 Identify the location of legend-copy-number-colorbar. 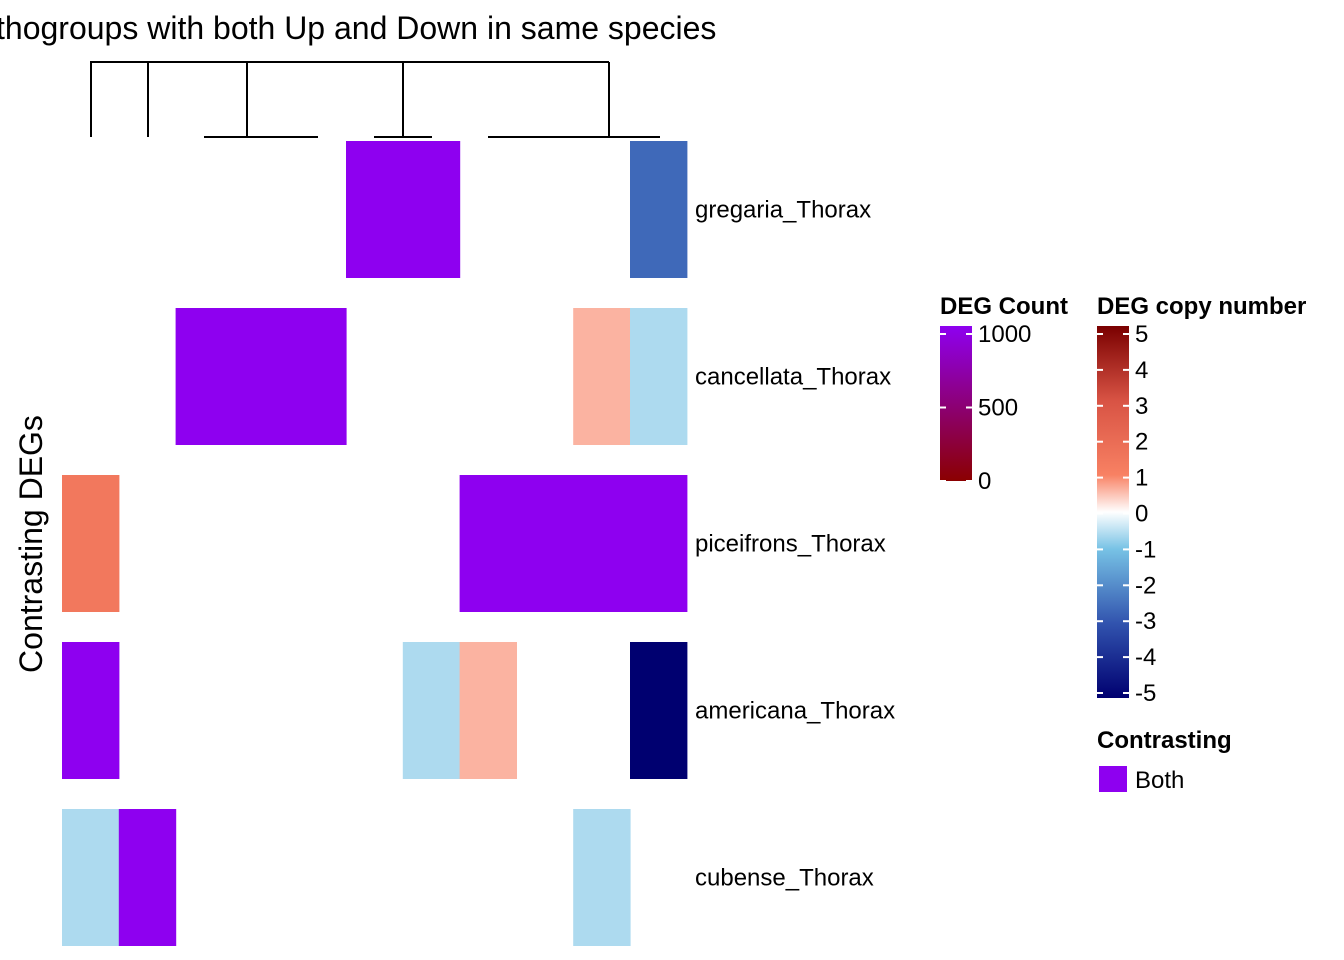
(1113, 512).